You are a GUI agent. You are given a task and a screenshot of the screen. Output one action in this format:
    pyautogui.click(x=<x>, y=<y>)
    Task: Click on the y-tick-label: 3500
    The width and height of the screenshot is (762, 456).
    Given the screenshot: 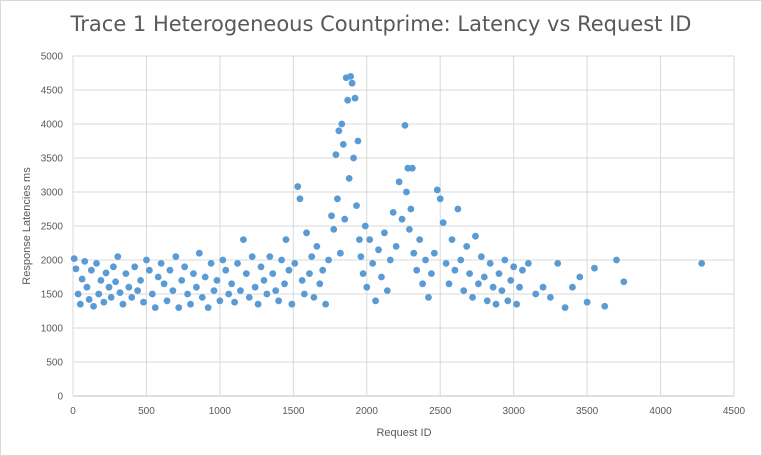 What is the action you would take?
    pyautogui.click(x=52, y=159)
    